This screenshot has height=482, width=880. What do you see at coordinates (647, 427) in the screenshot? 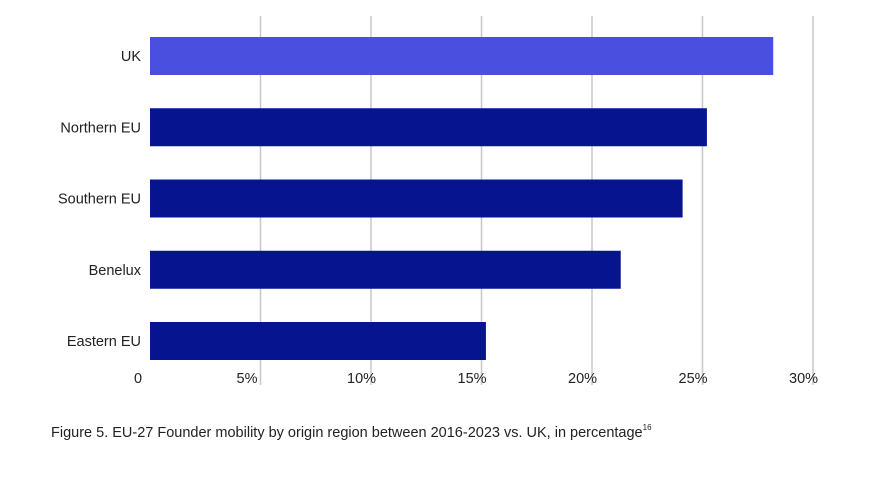
I see `caption-footnote: 16` at bounding box center [647, 427].